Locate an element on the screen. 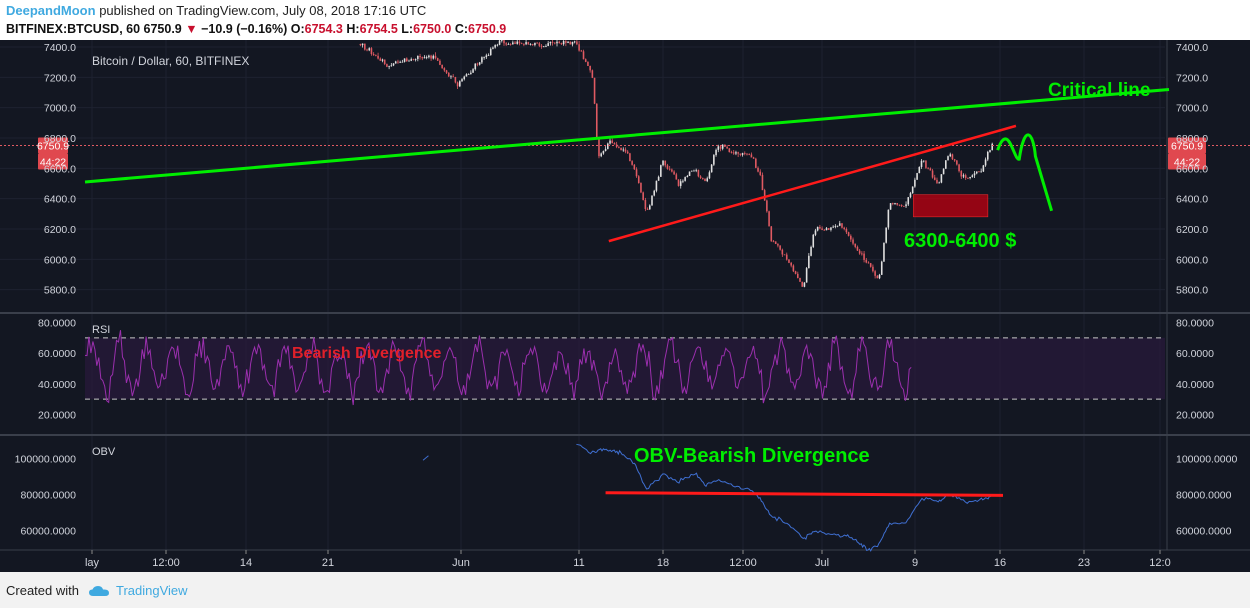  price-tag-right is located at coordinates (1187, 145).